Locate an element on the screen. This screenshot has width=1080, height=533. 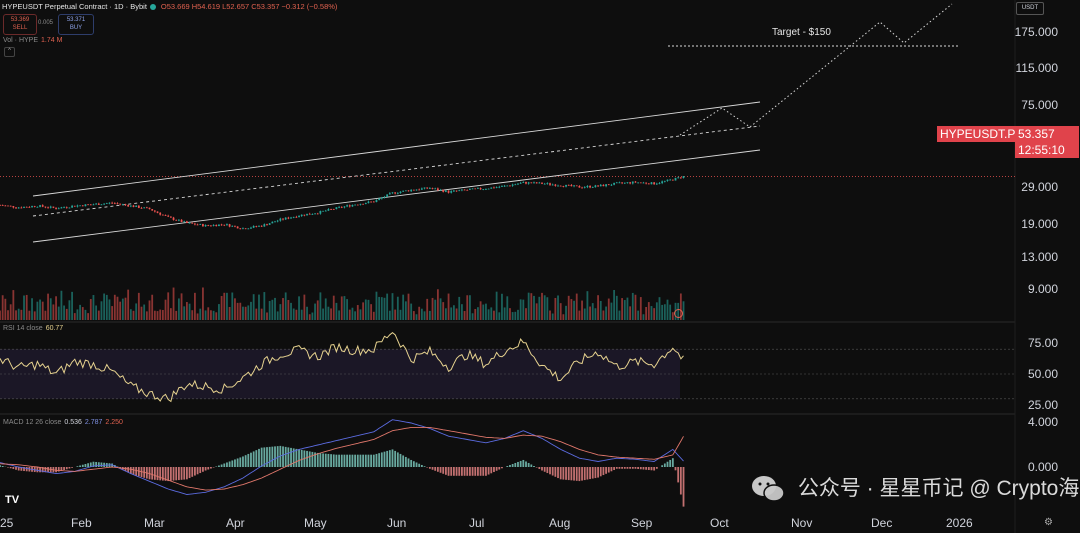
currency-selector: USDT is located at coordinates (1030, 8).